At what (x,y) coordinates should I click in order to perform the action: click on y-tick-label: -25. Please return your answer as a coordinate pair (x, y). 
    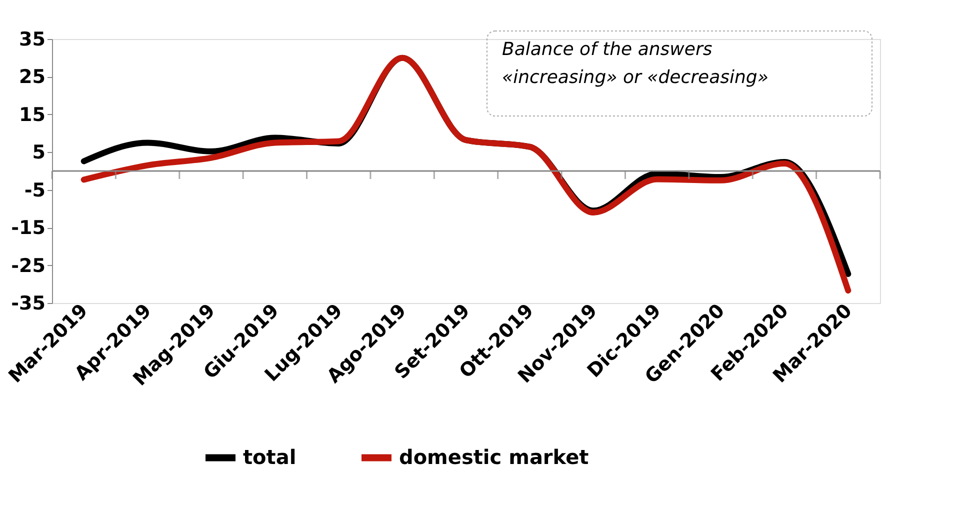
    Looking at the image, I should click on (28, 265).